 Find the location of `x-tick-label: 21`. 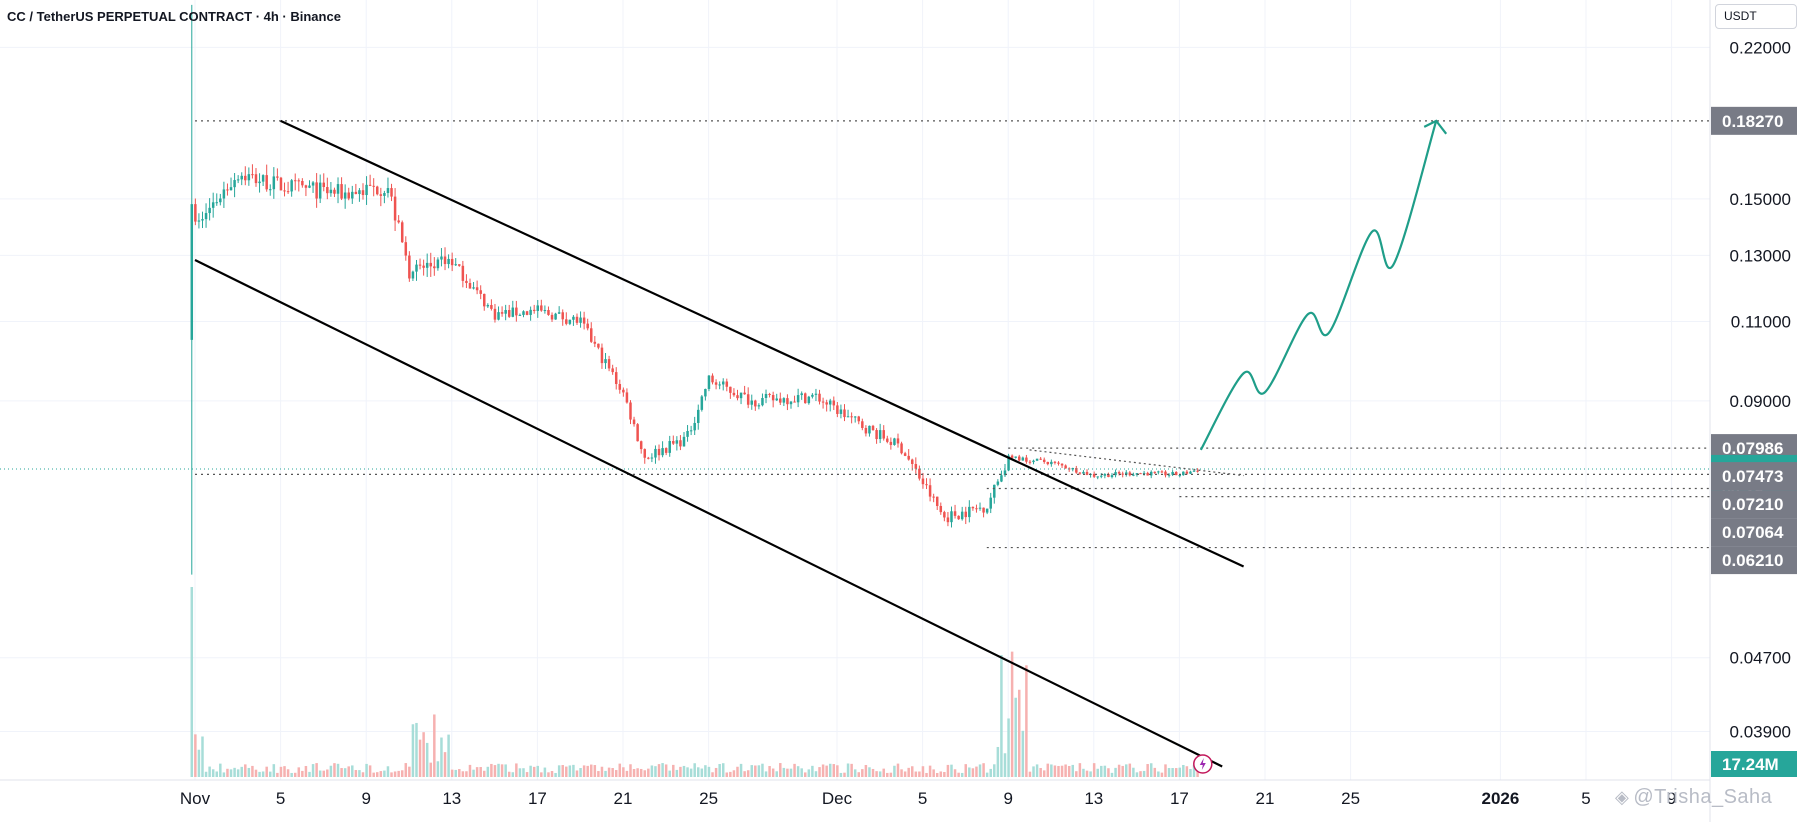

x-tick-label: 21 is located at coordinates (623, 798).